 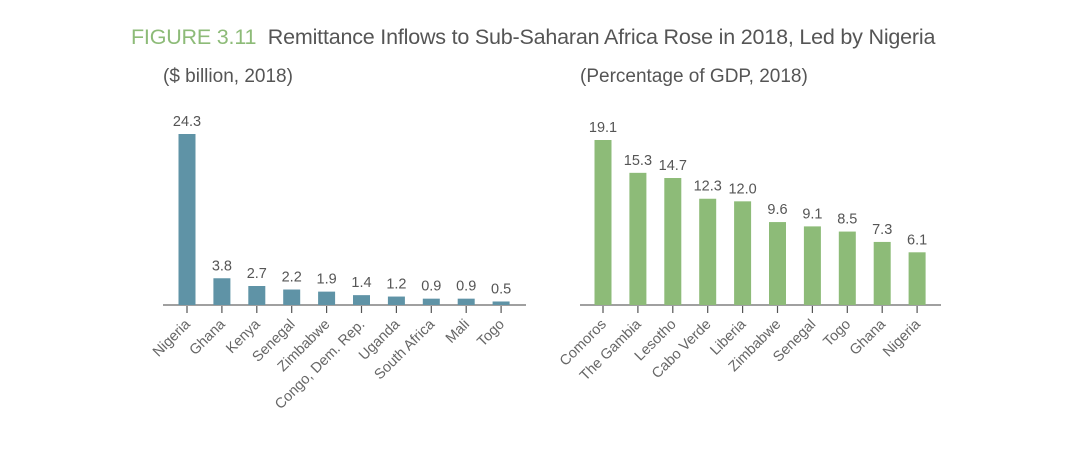 What do you see at coordinates (257, 274) in the screenshot?
I see `data-label: 2.7` at bounding box center [257, 274].